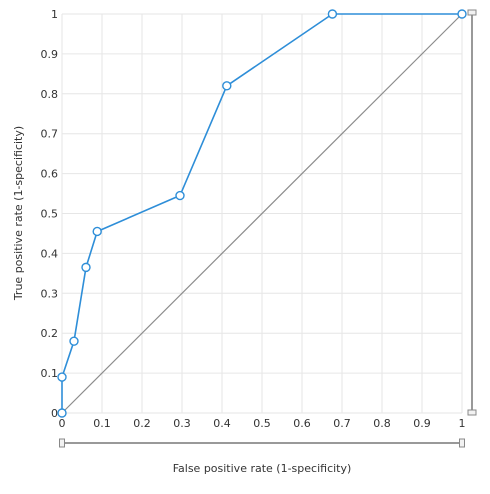 The width and height of the screenshot is (490, 494). I want to click on x-tick-label: 0.9, so click(422, 423).